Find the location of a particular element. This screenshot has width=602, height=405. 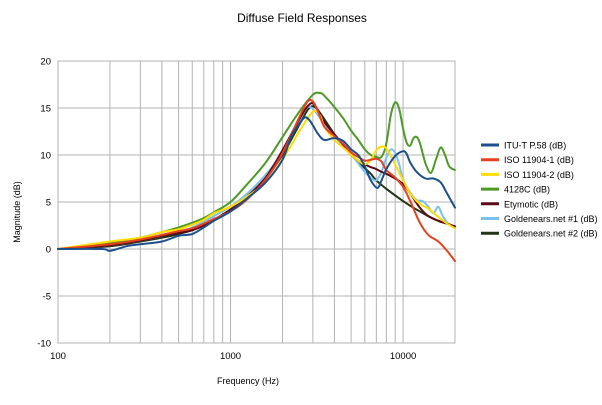

legend-label: ISO 11904-1 (dB) is located at coordinates (539, 160).